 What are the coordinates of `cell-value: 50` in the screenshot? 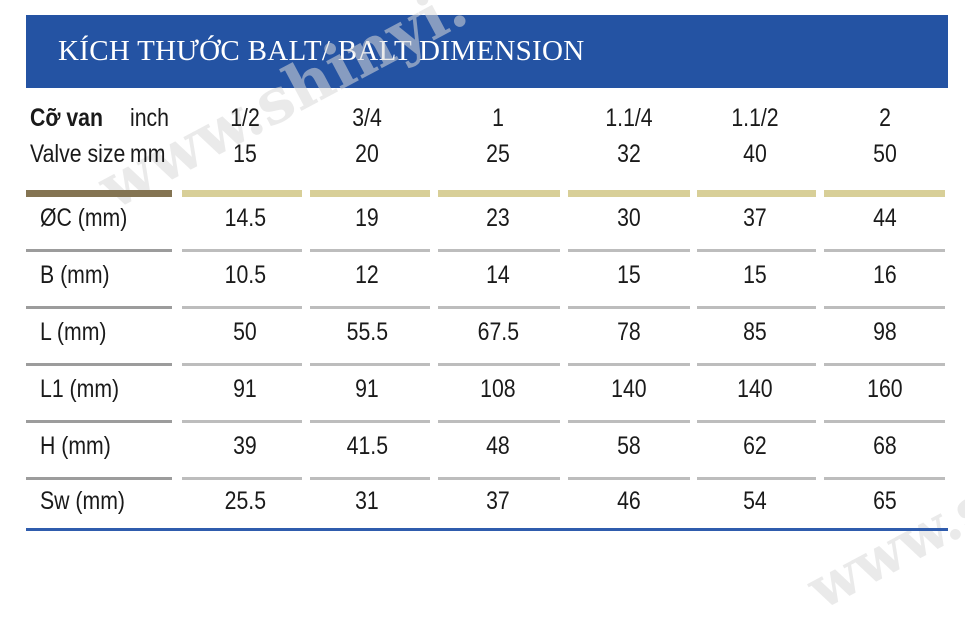 It's located at (245, 332).